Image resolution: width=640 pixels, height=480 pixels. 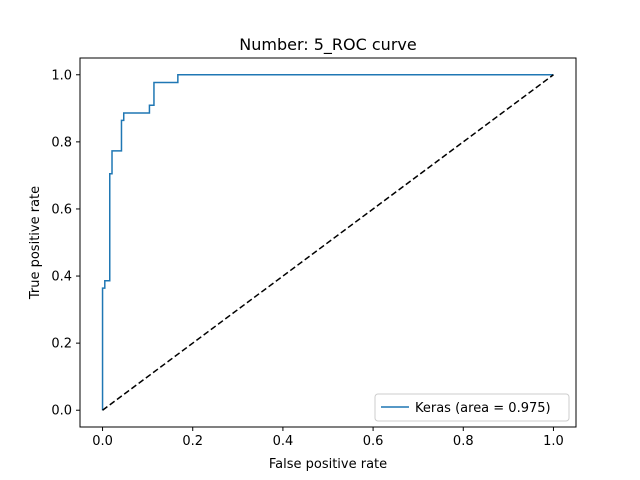 I want to click on y-tick-label: 0.6, so click(x=61, y=209).